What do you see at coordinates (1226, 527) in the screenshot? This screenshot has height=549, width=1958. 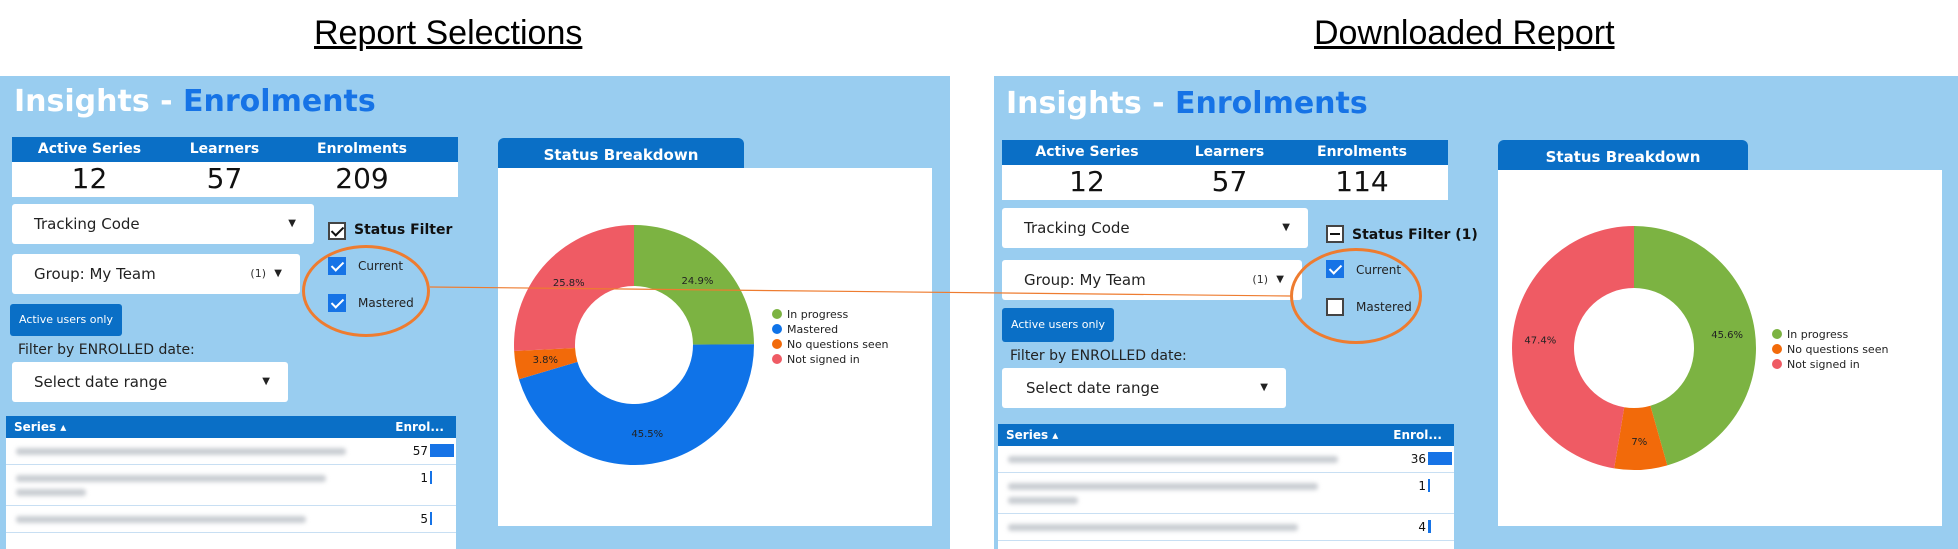 I see `table-row: 4` at bounding box center [1226, 527].